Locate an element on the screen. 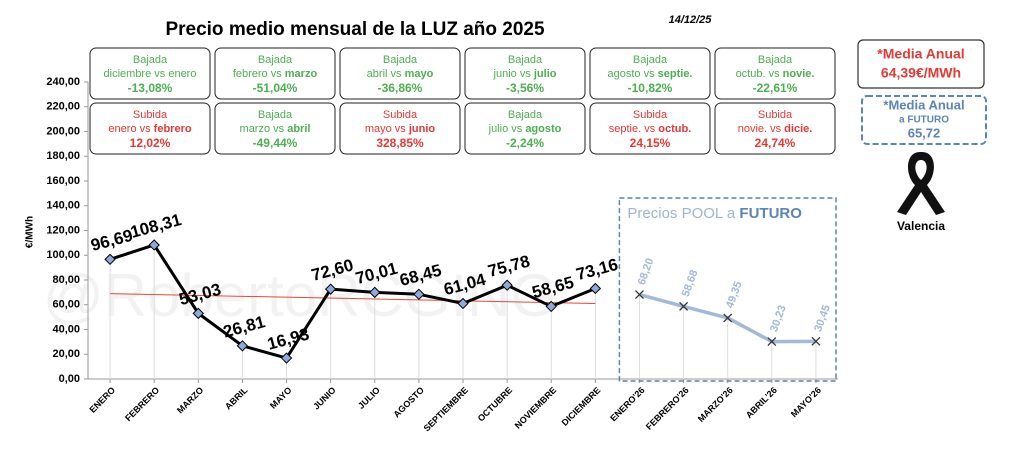 Image resolution: width=1024 pixels, height=465 pixels. y-tick-label: 20,00 is located at coordinates (66, 354).